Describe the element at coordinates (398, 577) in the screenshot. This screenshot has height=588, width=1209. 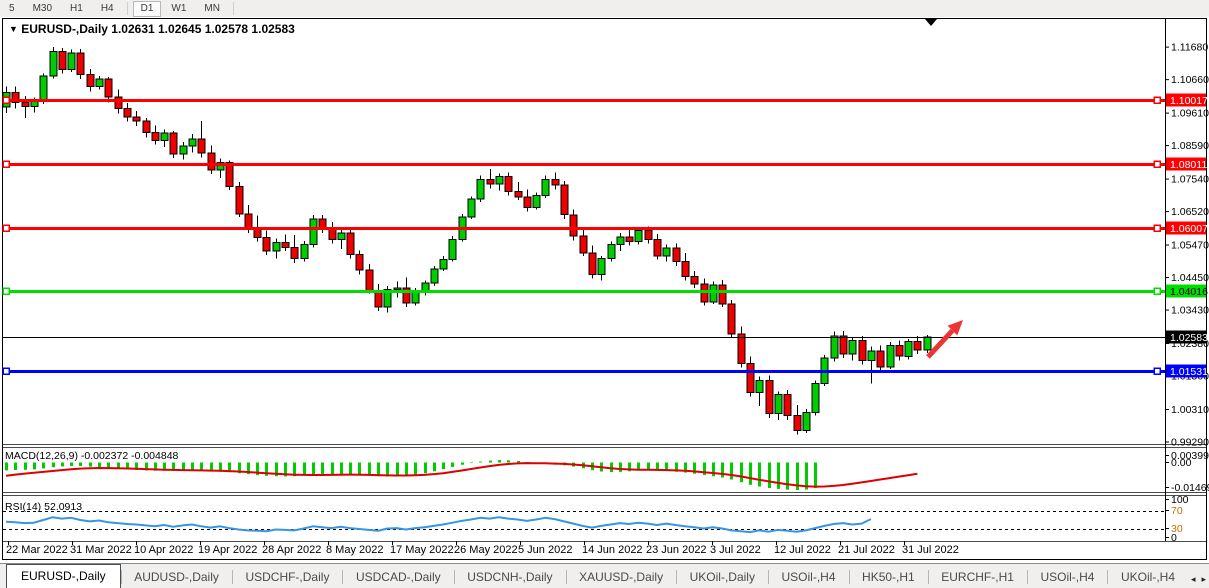
I see `symbol-tab-3: USDCAD-,Daily` at that location.